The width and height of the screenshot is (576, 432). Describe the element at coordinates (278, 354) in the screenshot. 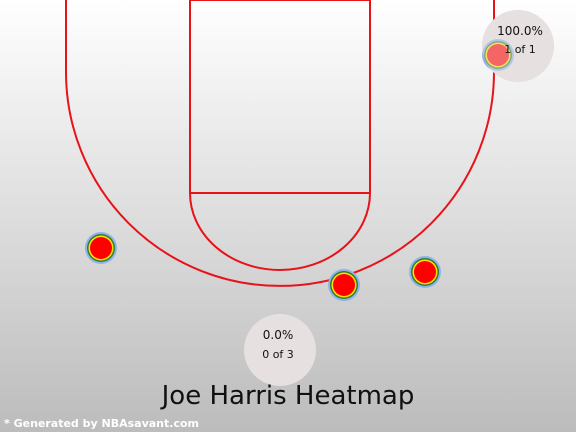

I see `zone-count: 0 of 3` at that location.